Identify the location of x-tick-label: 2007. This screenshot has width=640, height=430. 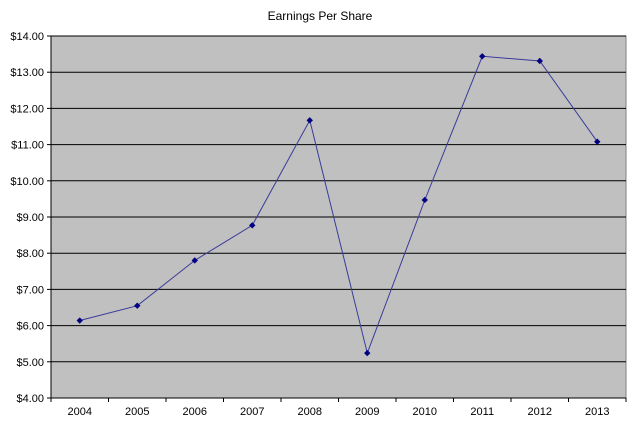
(252, 412).